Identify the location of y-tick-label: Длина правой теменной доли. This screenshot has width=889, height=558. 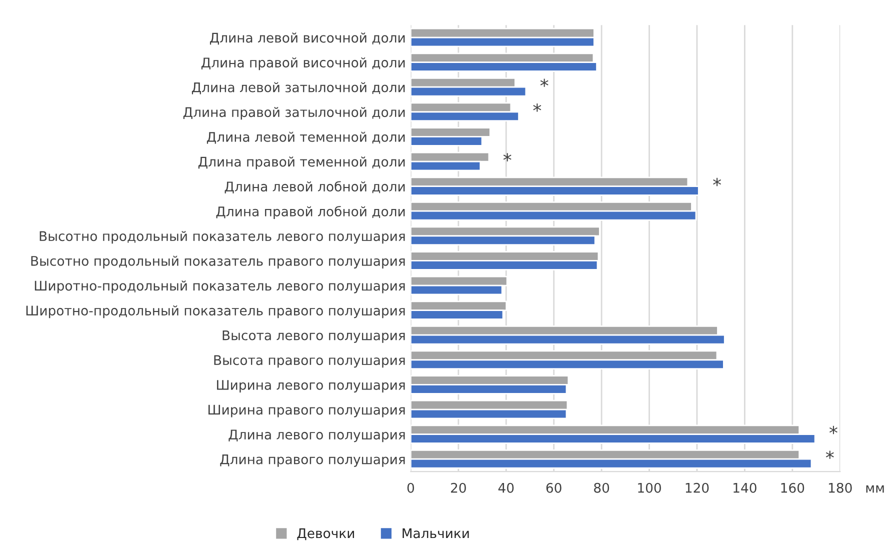
(301, 163).